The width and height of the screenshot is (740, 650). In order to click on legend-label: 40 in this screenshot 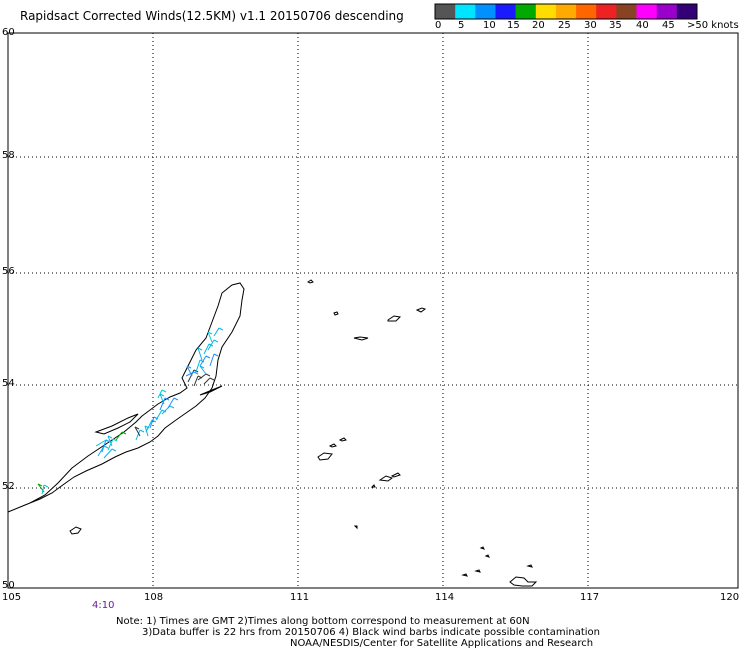, I will do `click(642, 25)`.